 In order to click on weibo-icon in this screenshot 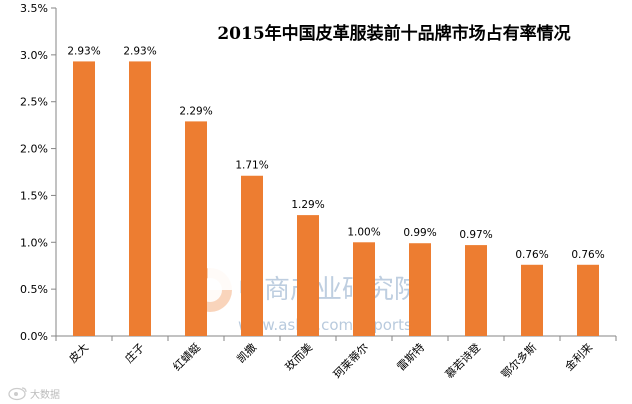, I will do `click(17, 394)`.